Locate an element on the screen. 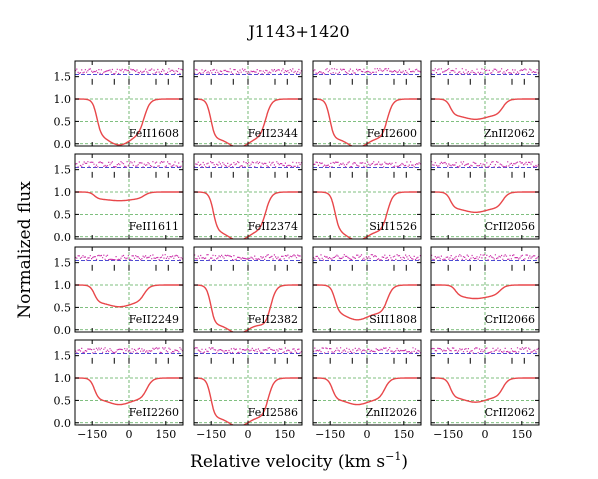  x-axis-label-sup: −1 is located at coordinates (393, 456).